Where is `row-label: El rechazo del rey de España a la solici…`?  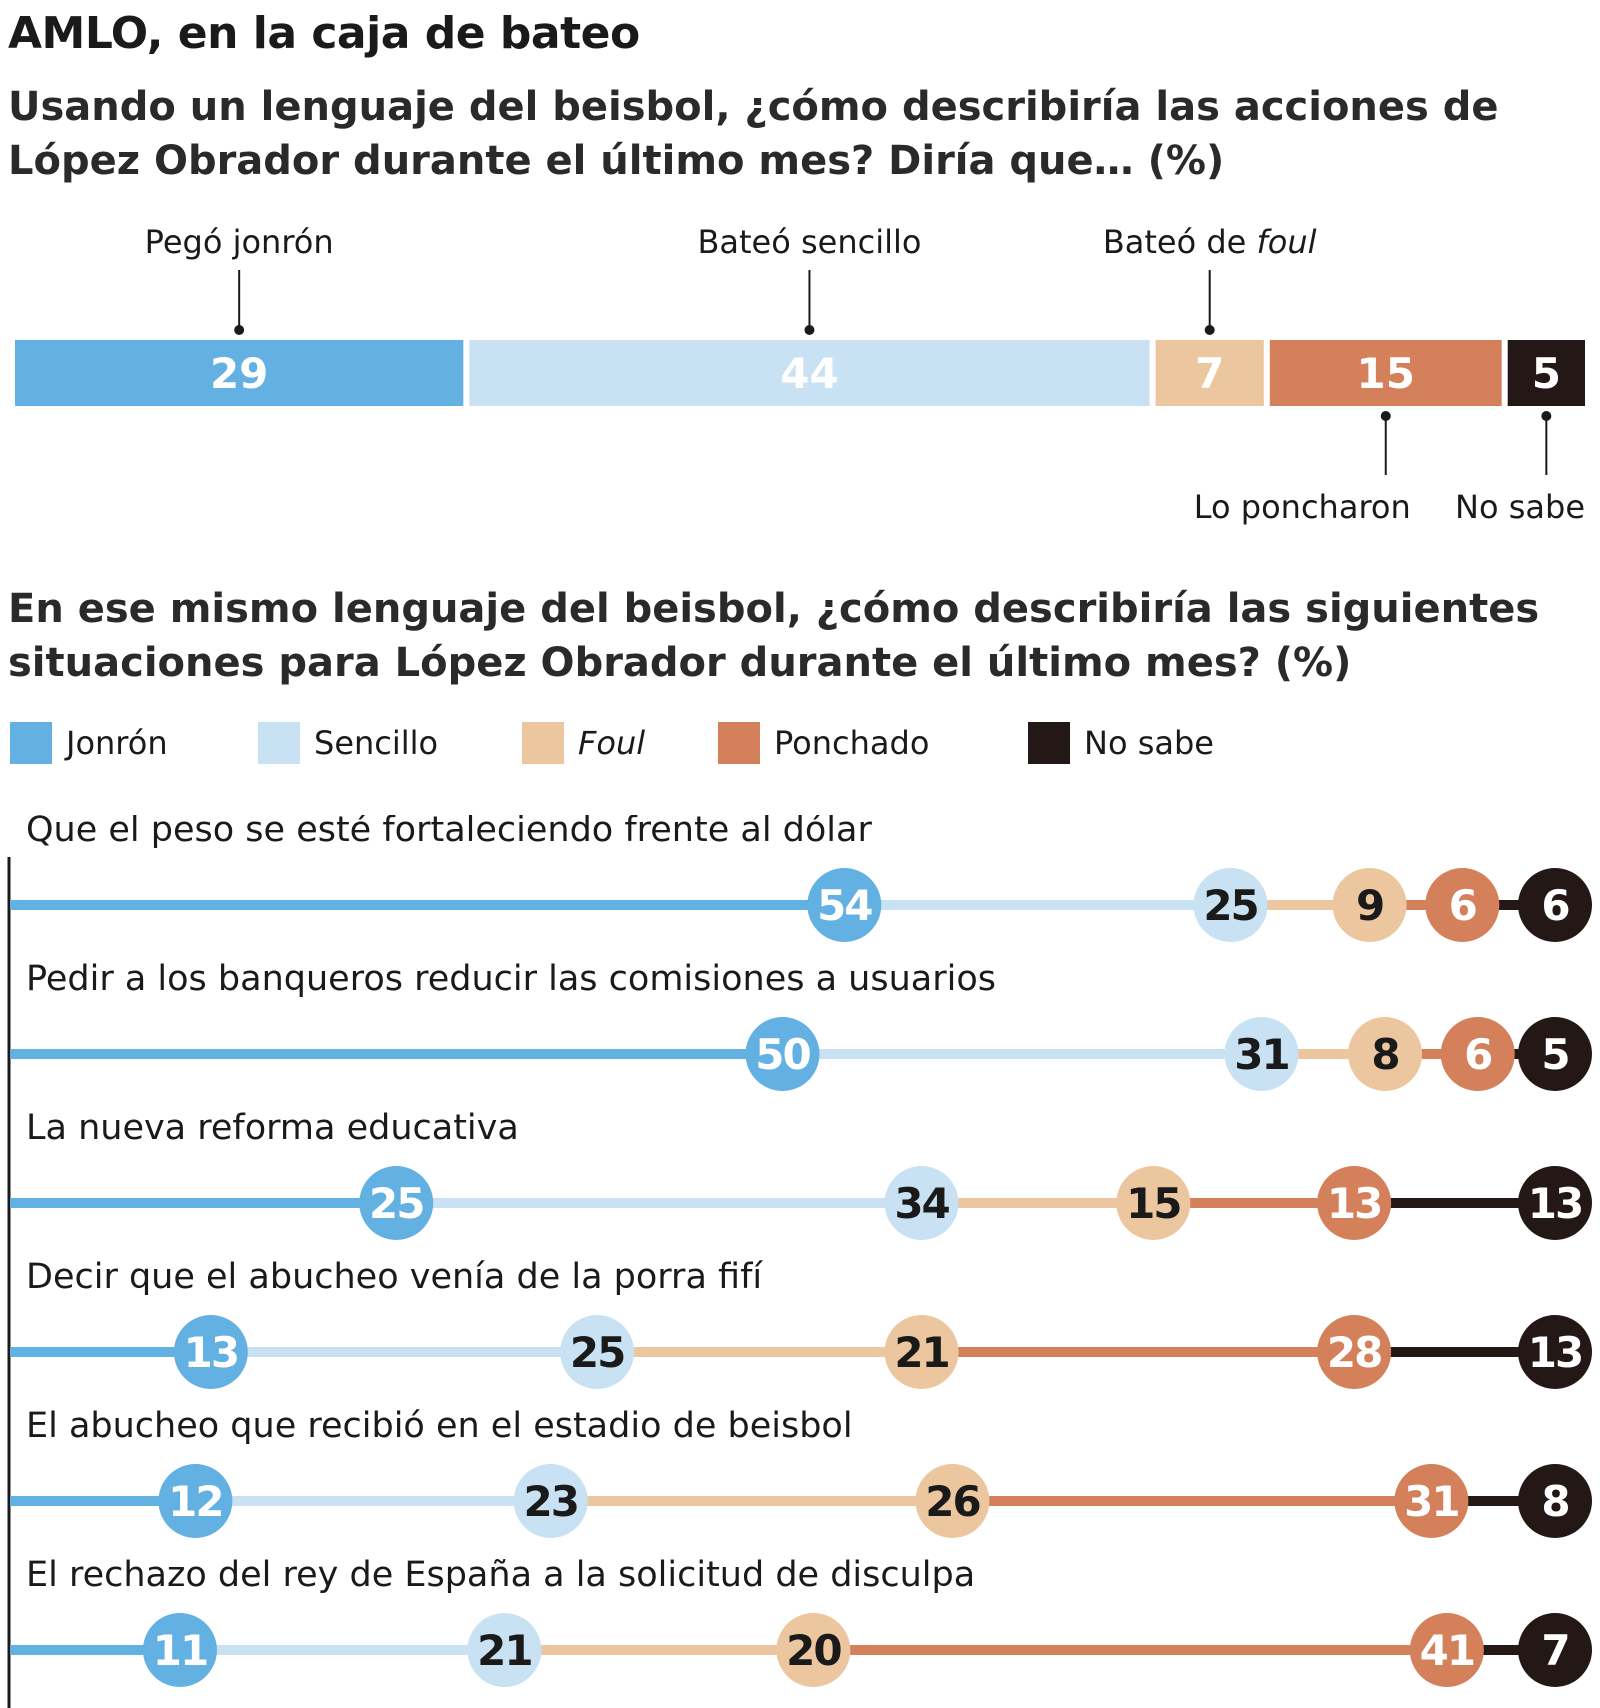
row-label: El rechazo del rey de España a la solici… is located at coordinates (500, 1575).